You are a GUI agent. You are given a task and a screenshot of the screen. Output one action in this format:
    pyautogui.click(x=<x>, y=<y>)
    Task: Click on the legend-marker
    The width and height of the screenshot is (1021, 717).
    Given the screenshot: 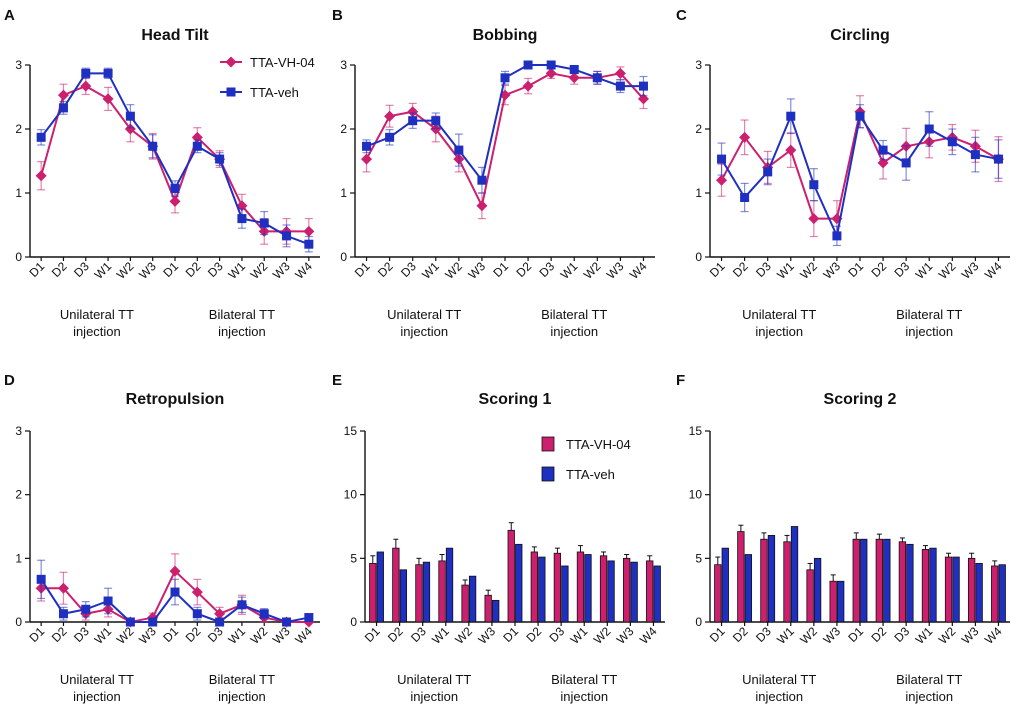 What is the action you would take?
    pyautogui.click(x=231, y=92)
    